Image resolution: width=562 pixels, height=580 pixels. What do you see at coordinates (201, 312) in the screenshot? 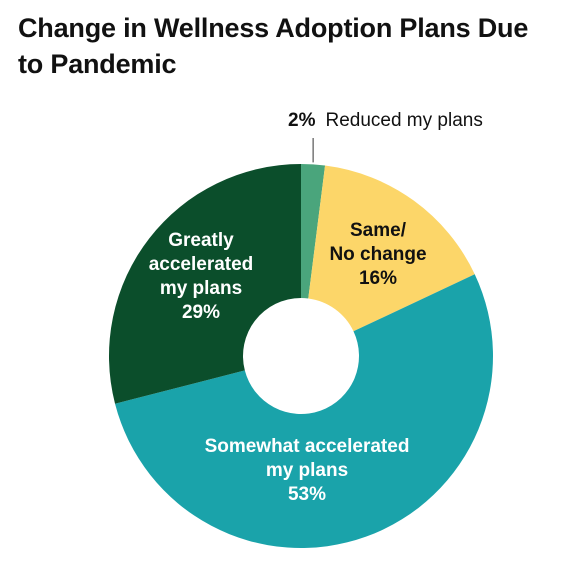
I see `value-label-greatly-accelerated-my-plans: 29%` at bounding box center [201, 312].